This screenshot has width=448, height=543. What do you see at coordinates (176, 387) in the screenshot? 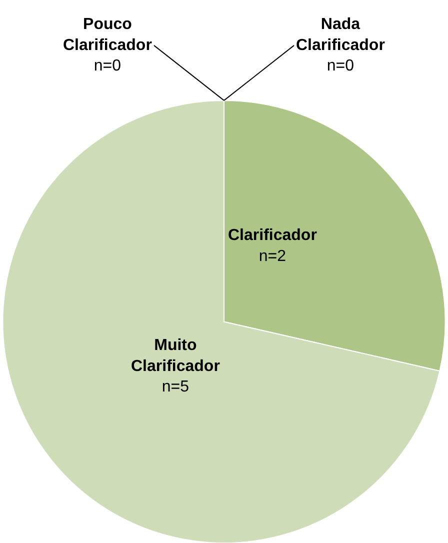
I see `data-label: n=5` at bounding box center [176, 387].